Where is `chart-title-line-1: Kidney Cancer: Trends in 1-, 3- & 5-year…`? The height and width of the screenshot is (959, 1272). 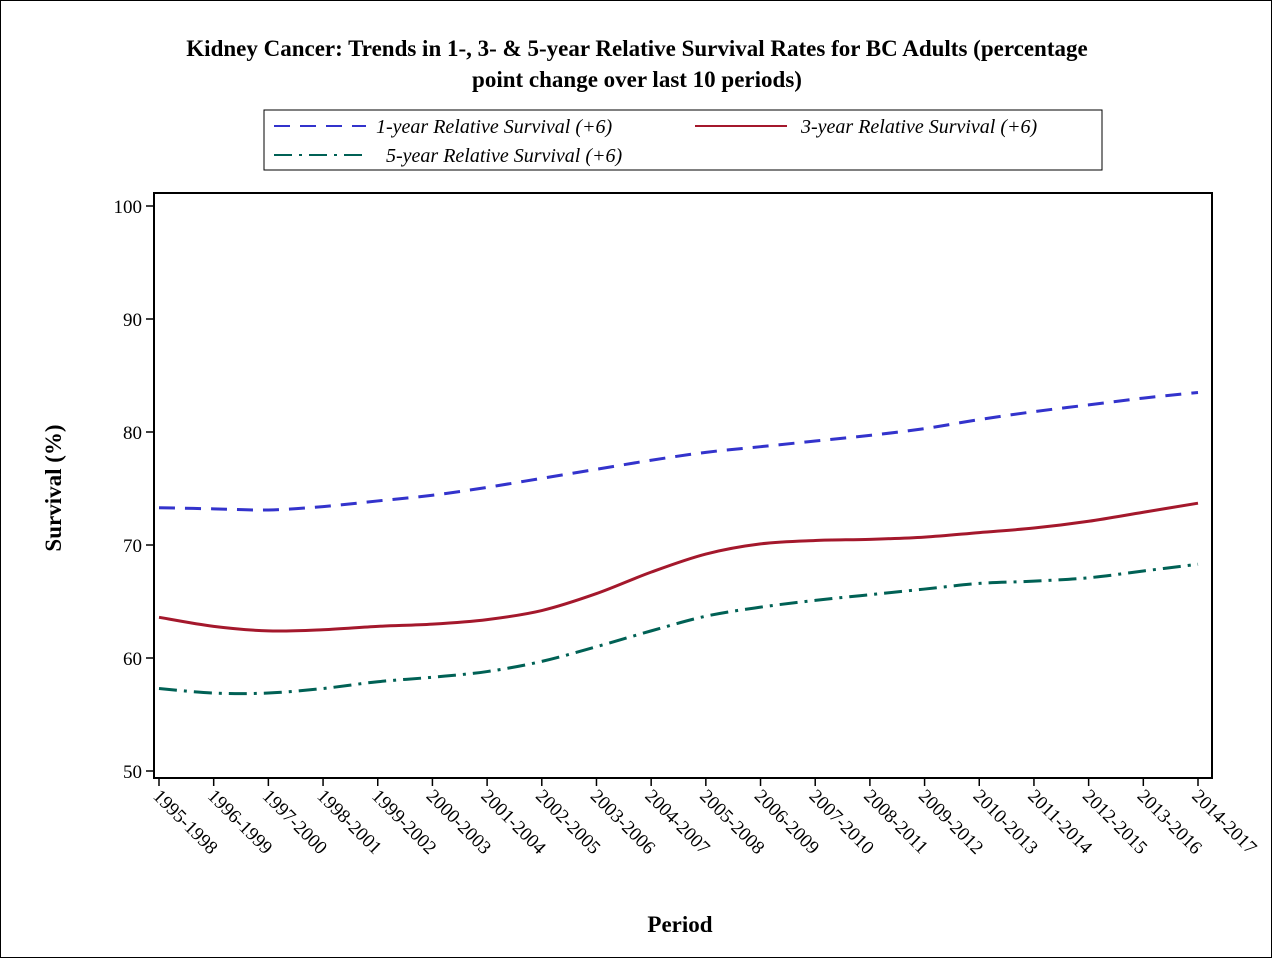 chart-title-line-1: Kidney Cancer: Trends in 1-, 3- & 5-year… is located at coordinates (636, 48).